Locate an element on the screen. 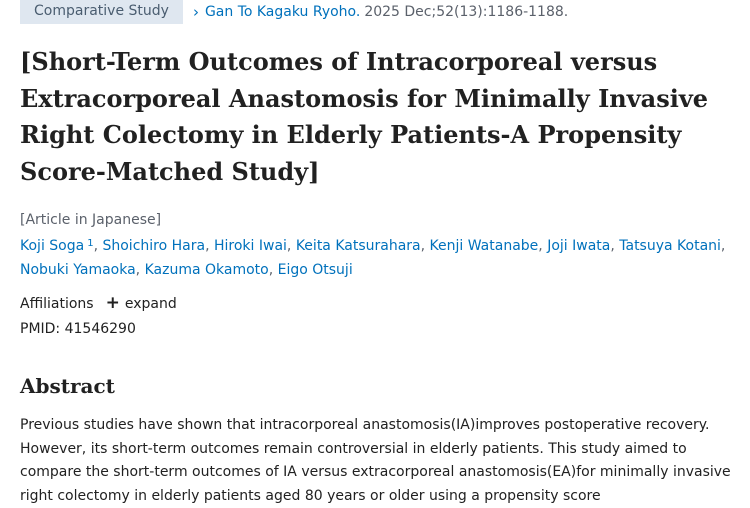  affiliations-row: Affiliations + expand is located at coordinates (98, 303).